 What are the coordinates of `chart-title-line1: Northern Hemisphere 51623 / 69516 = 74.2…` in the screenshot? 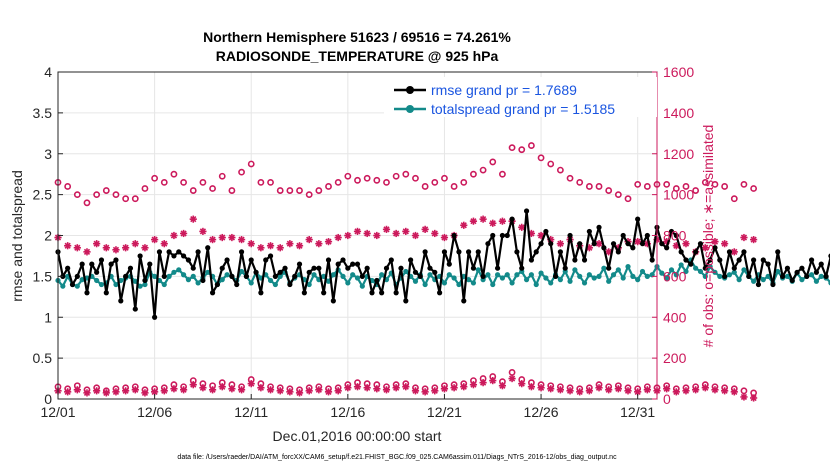 It's located at (357, 37).